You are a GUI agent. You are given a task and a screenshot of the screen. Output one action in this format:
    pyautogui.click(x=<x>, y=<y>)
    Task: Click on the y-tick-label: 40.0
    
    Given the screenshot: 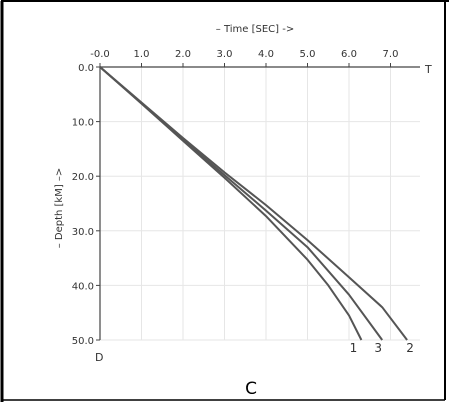 What is the action you would take?
    pyautogui.click(x=83, y=286)
    